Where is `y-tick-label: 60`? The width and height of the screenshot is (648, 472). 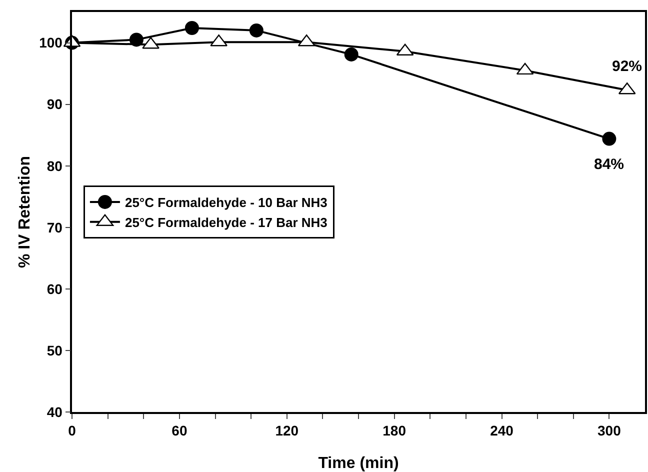
y-tick-label: 60 is located at coordinates (54, 288).